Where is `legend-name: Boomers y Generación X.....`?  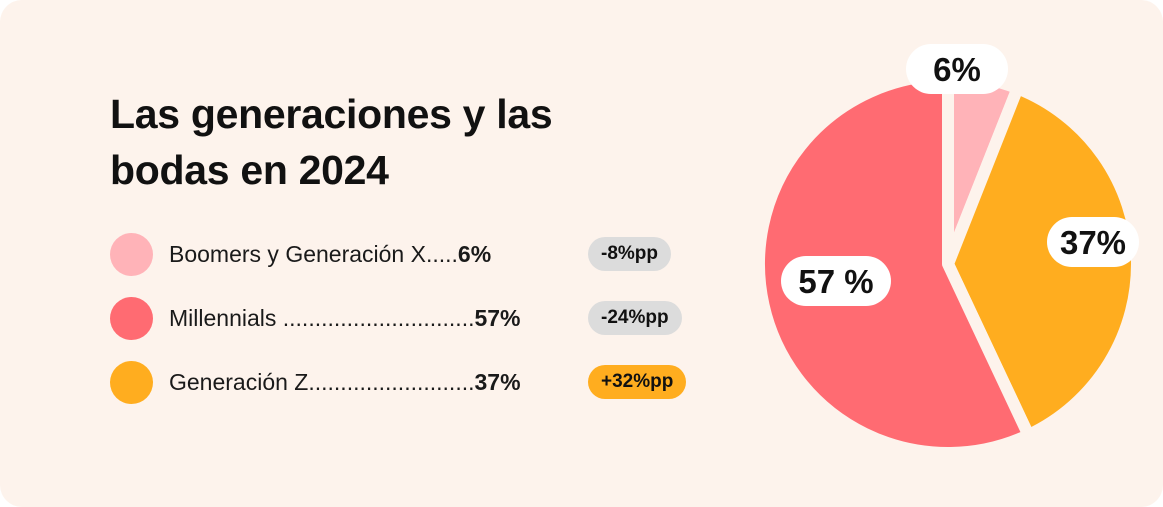
legend-name: Boomers y Generación X..... is located at coordinates (313, 254).